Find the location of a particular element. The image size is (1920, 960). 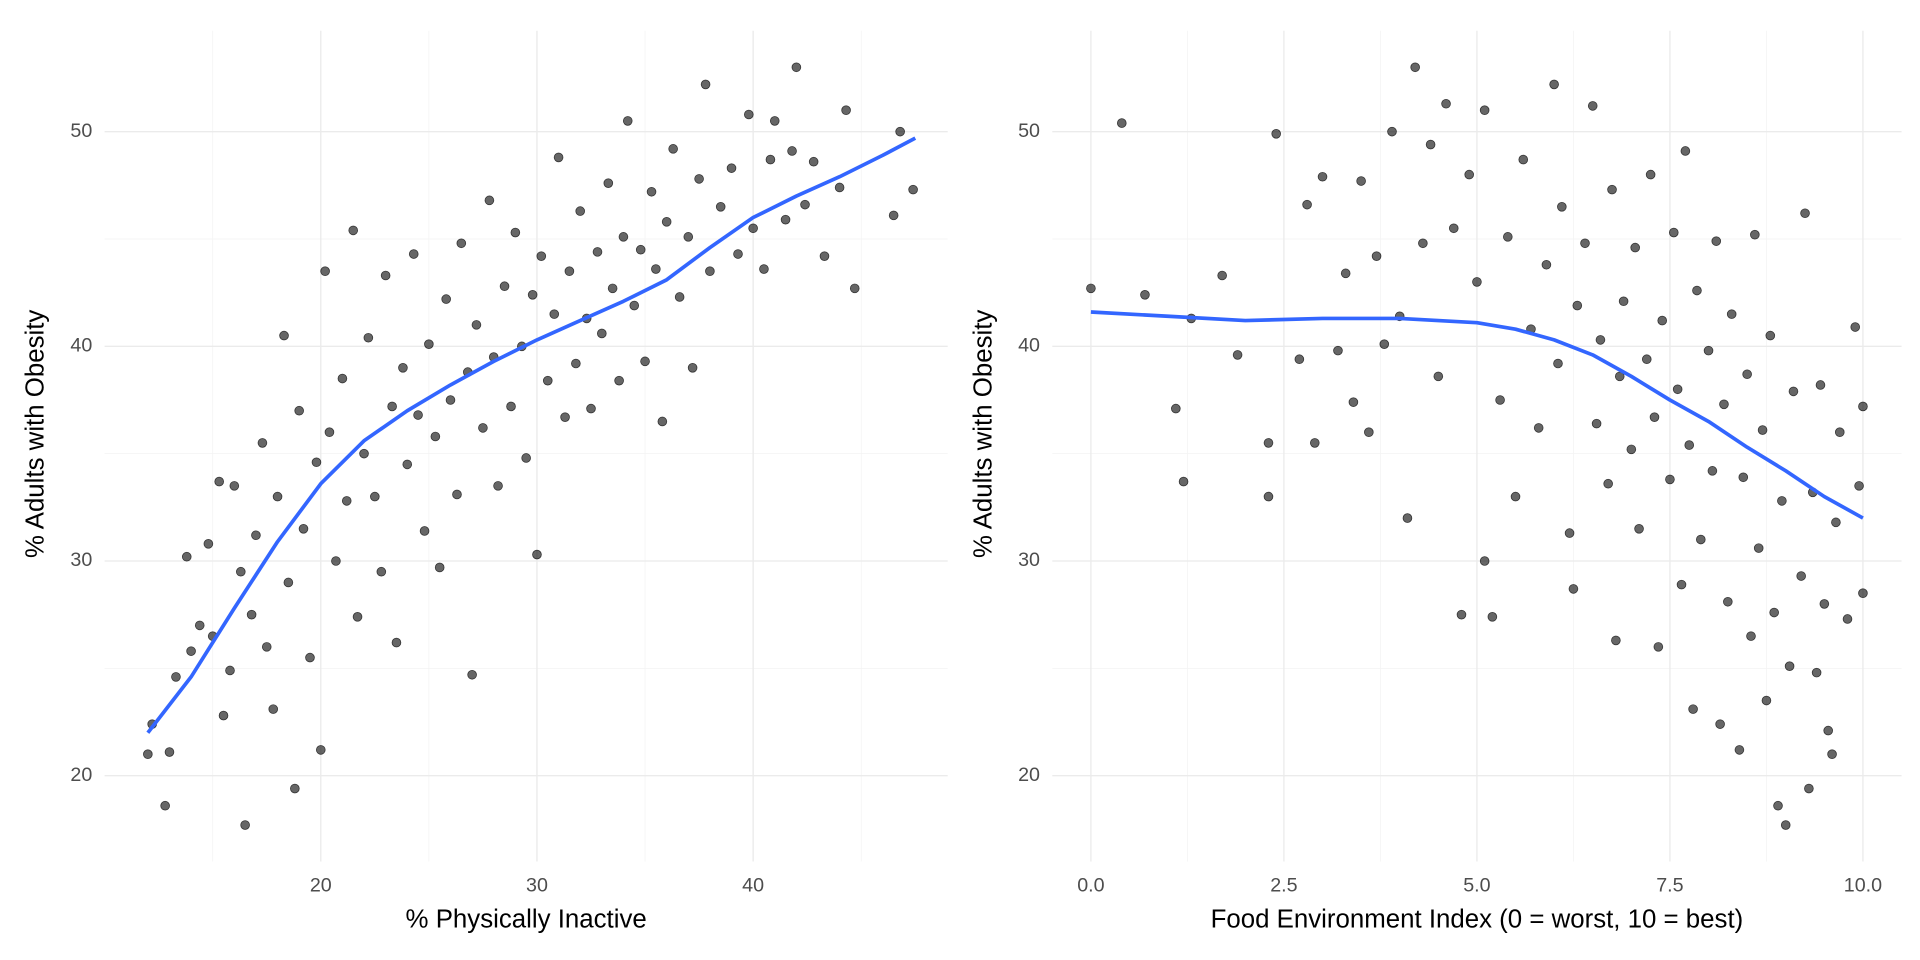

x-tick-label: 7.5 is located at coordinates (1669, 885).